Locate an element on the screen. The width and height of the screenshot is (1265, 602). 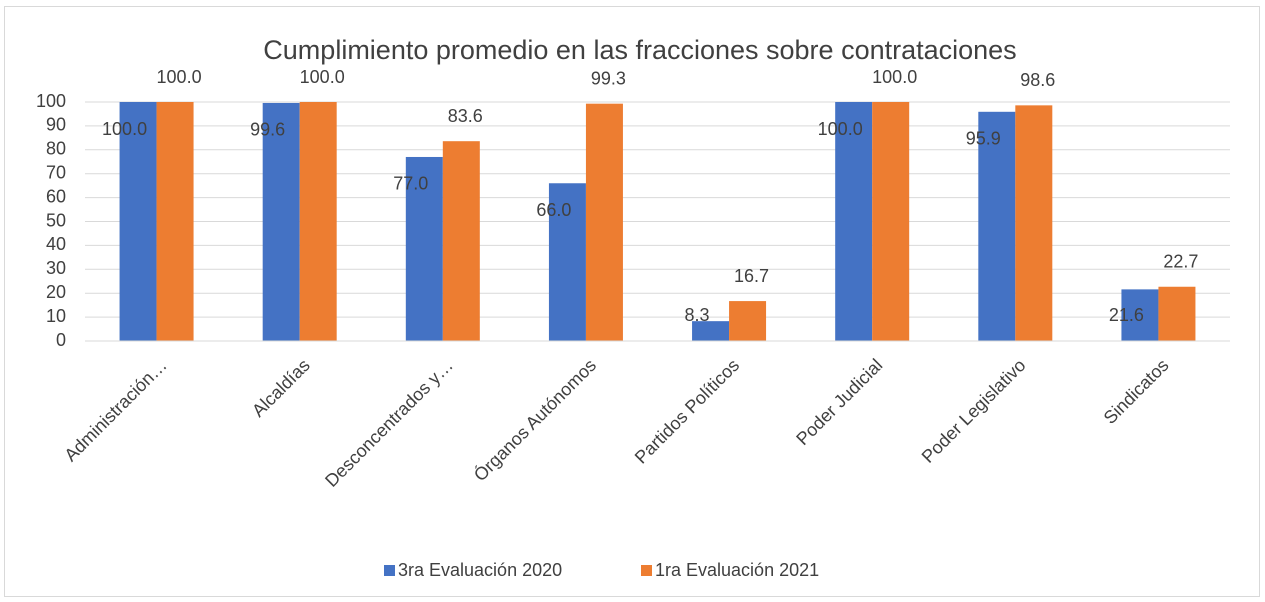
y-tick-label: 30 is located at coordinates (56, 268).